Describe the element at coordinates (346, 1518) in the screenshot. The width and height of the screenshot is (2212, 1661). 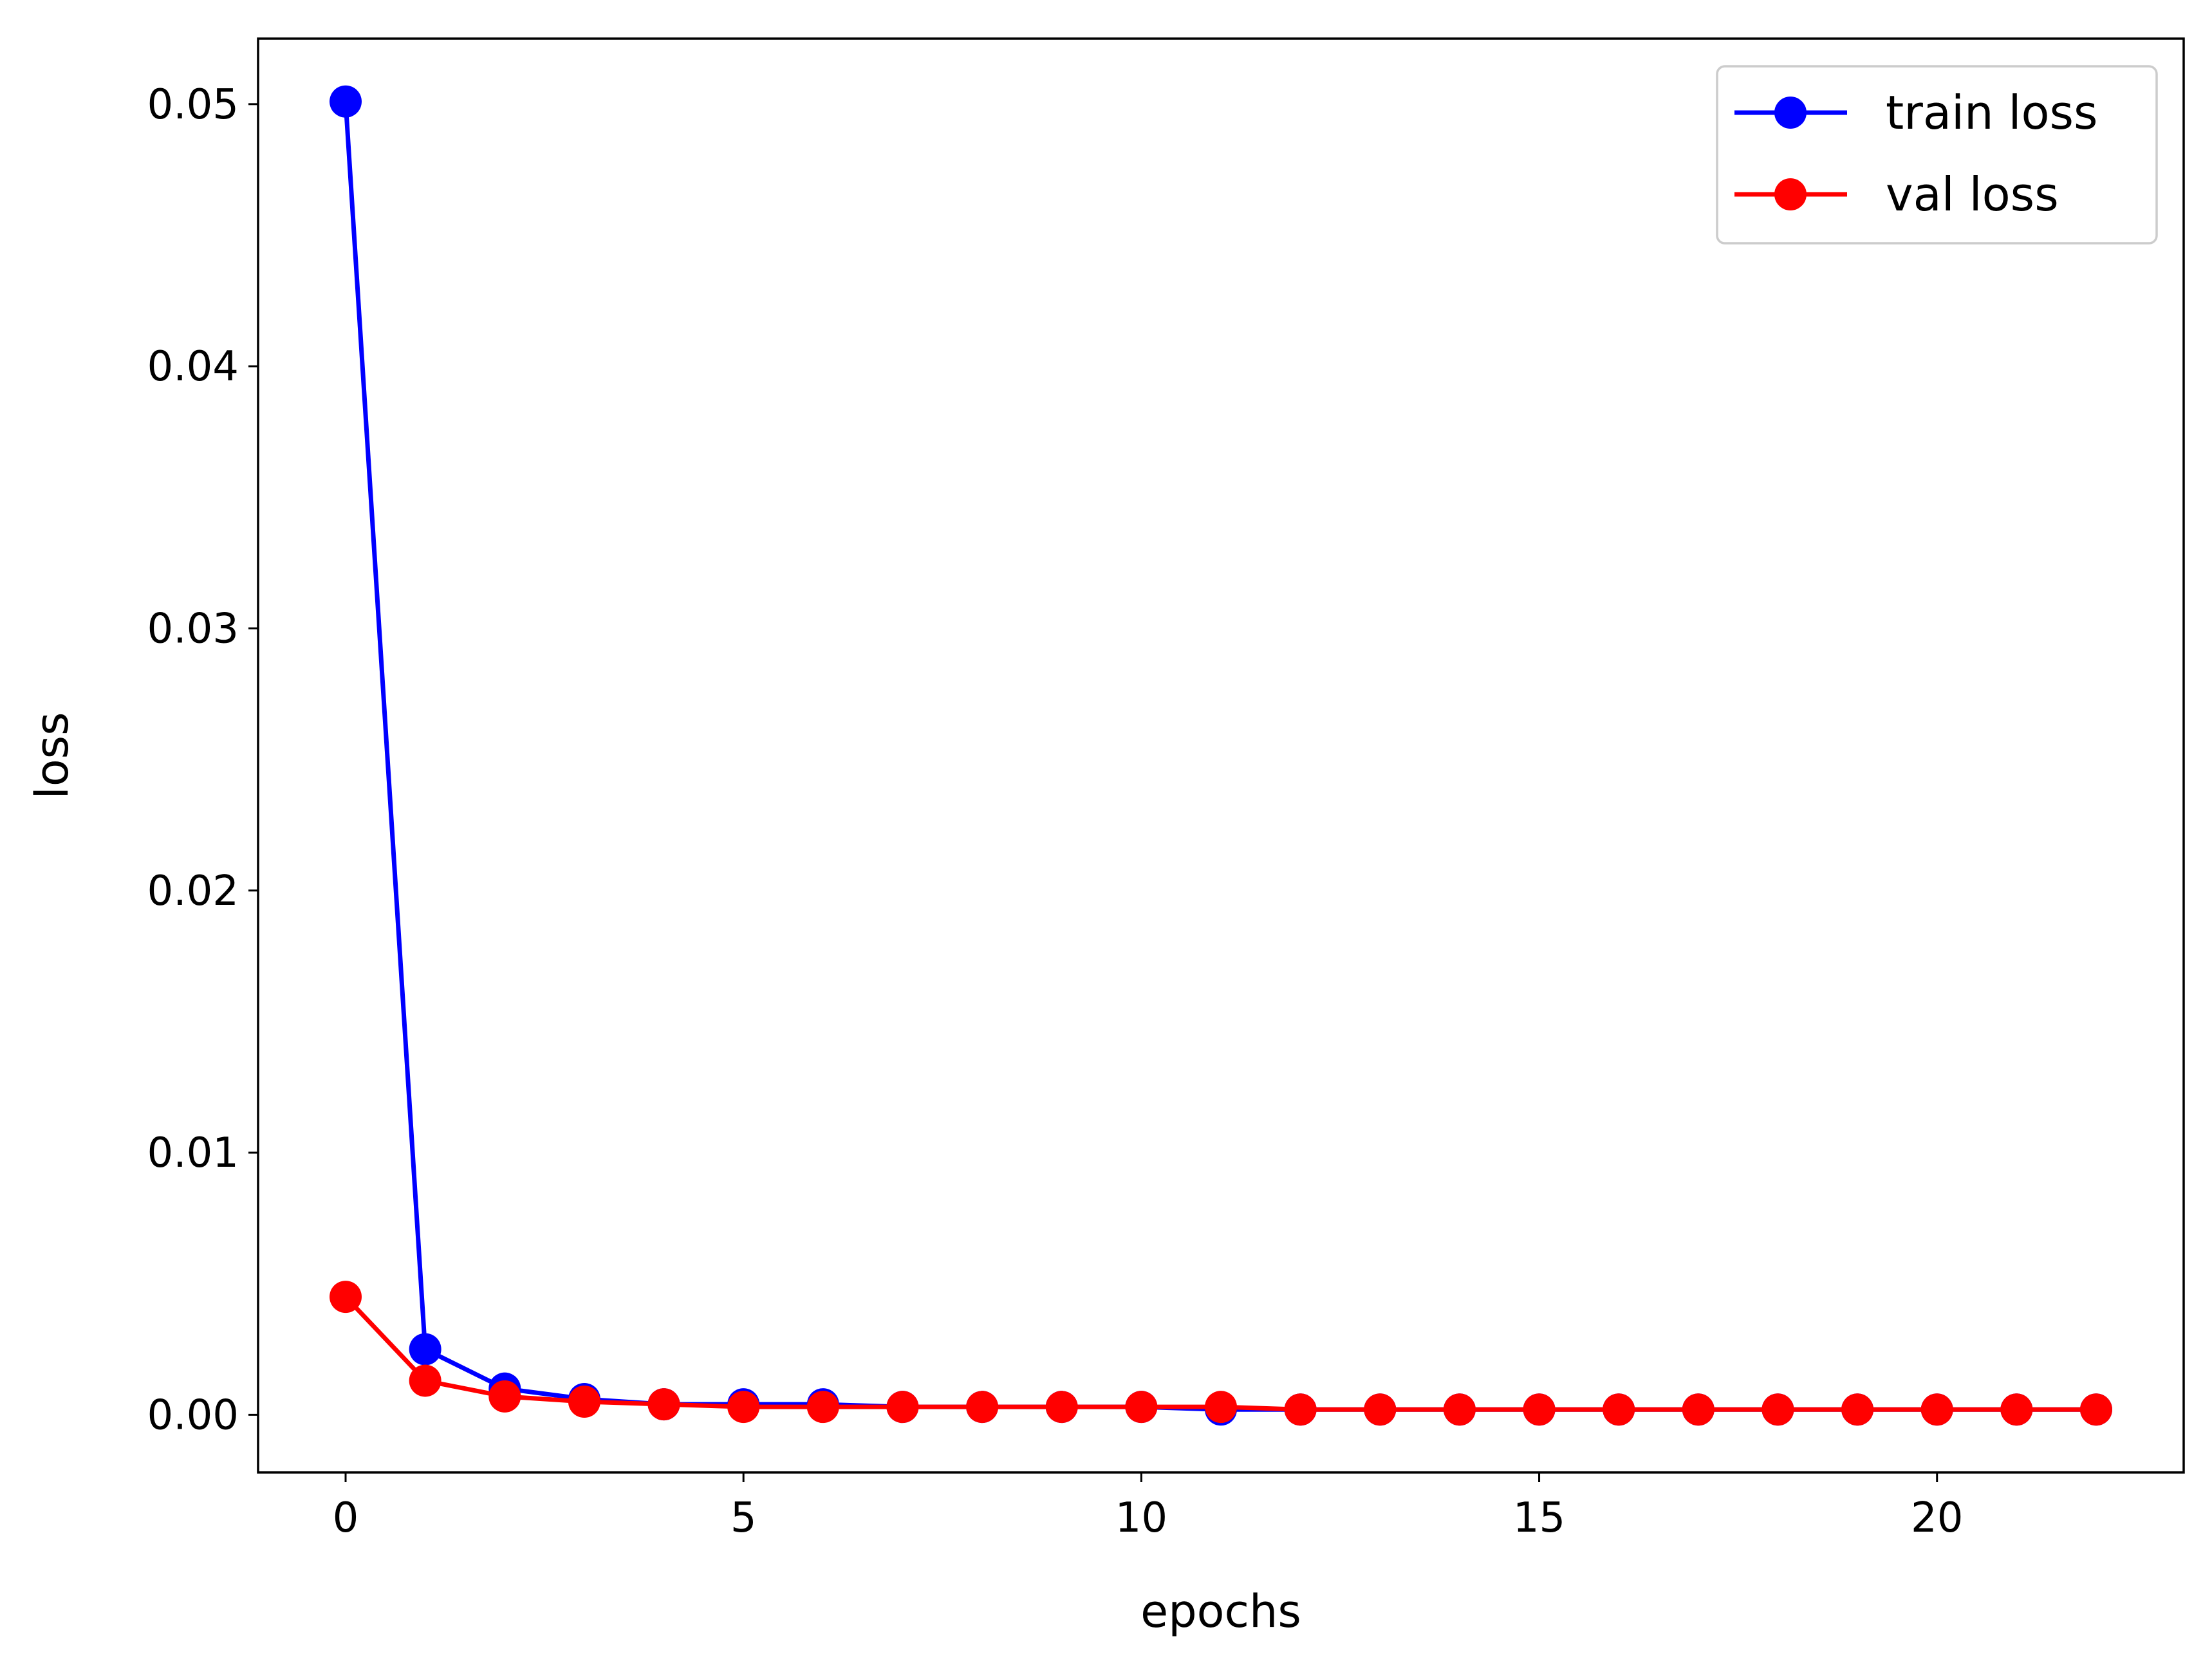
I see `x-tick-label: 0` at that location.